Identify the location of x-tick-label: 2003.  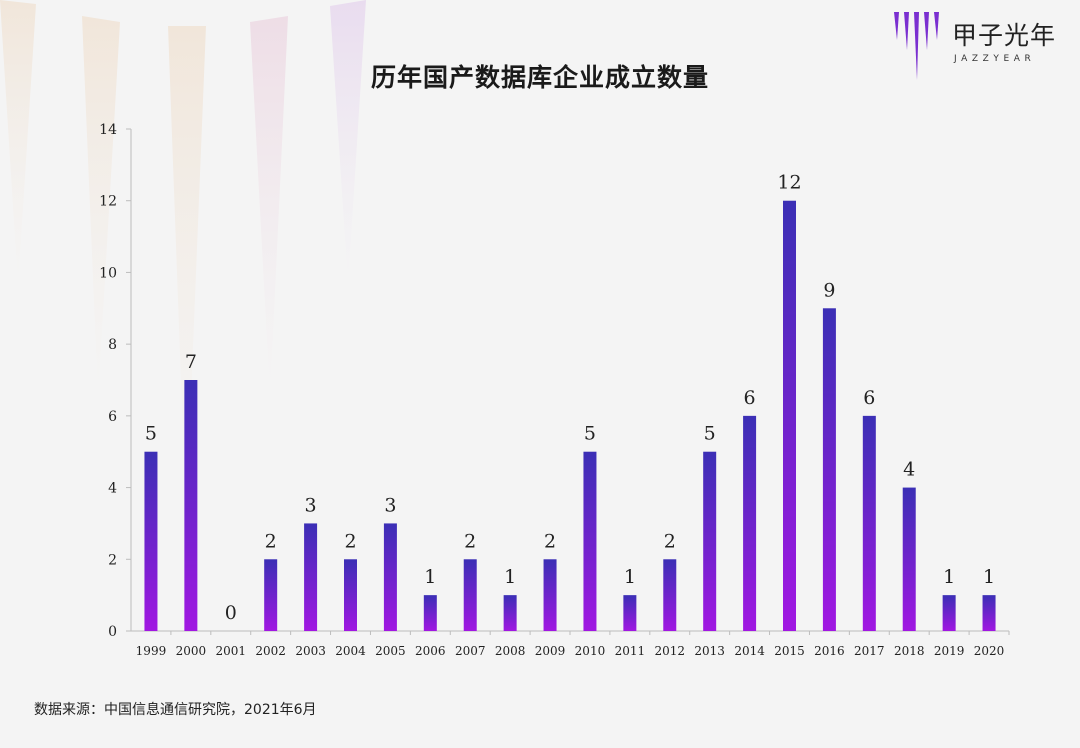
(310, 651).